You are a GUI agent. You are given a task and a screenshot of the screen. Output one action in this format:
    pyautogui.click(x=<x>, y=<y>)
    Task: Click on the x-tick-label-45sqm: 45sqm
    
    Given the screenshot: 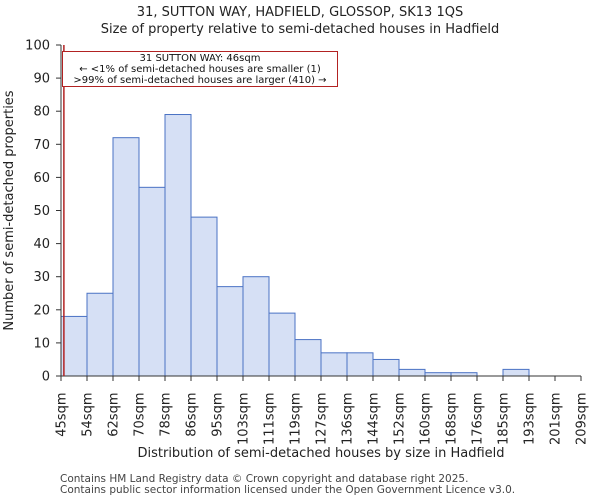 What is the action you would take?
    pyautogui.click(x=62, y=415)
    